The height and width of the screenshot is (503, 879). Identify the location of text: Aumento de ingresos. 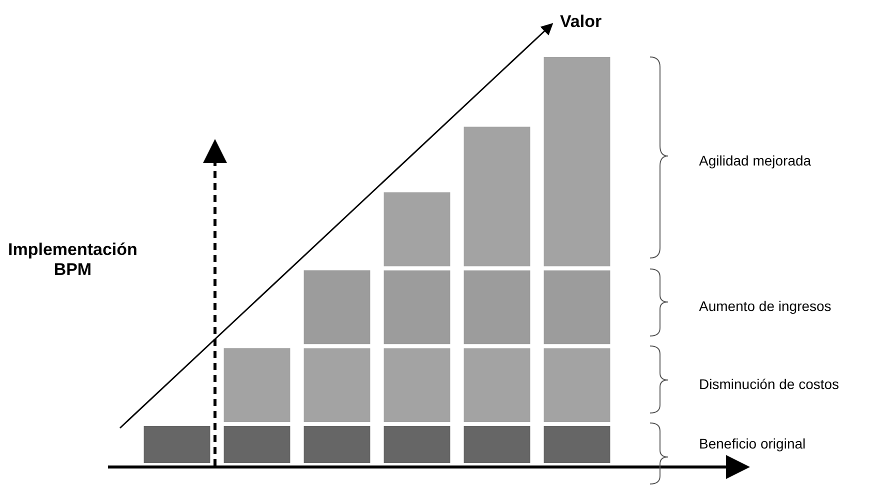
(765, 306).